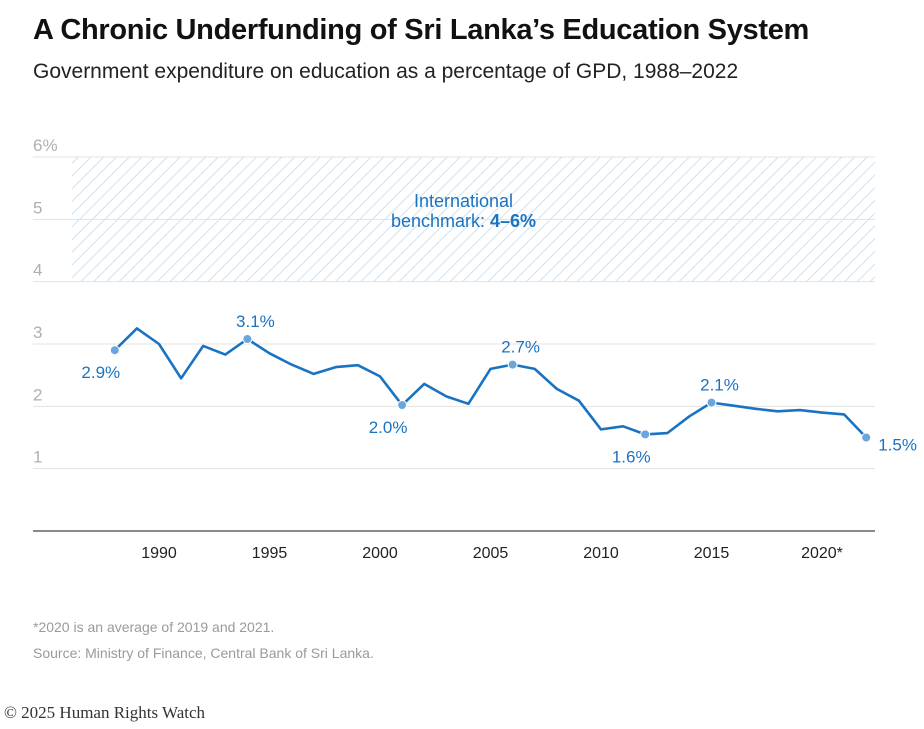 This screenshot has height=729, width=924. Describe the element at coordinates (897, 445) in the screenshot. I see `data-label: 1.5%` at that location.